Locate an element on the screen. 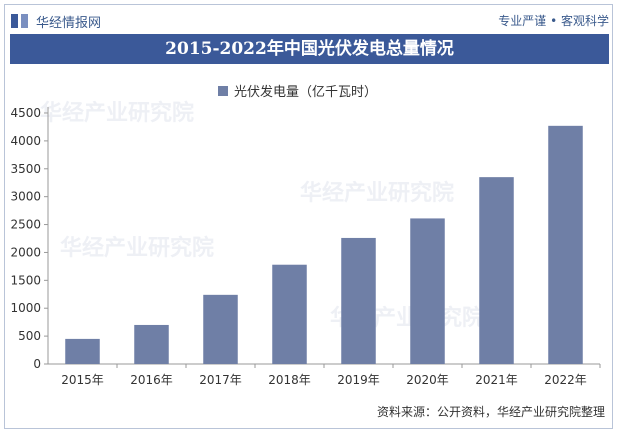  x-tick-label: 2021年 is located at coordinates (496, 380).